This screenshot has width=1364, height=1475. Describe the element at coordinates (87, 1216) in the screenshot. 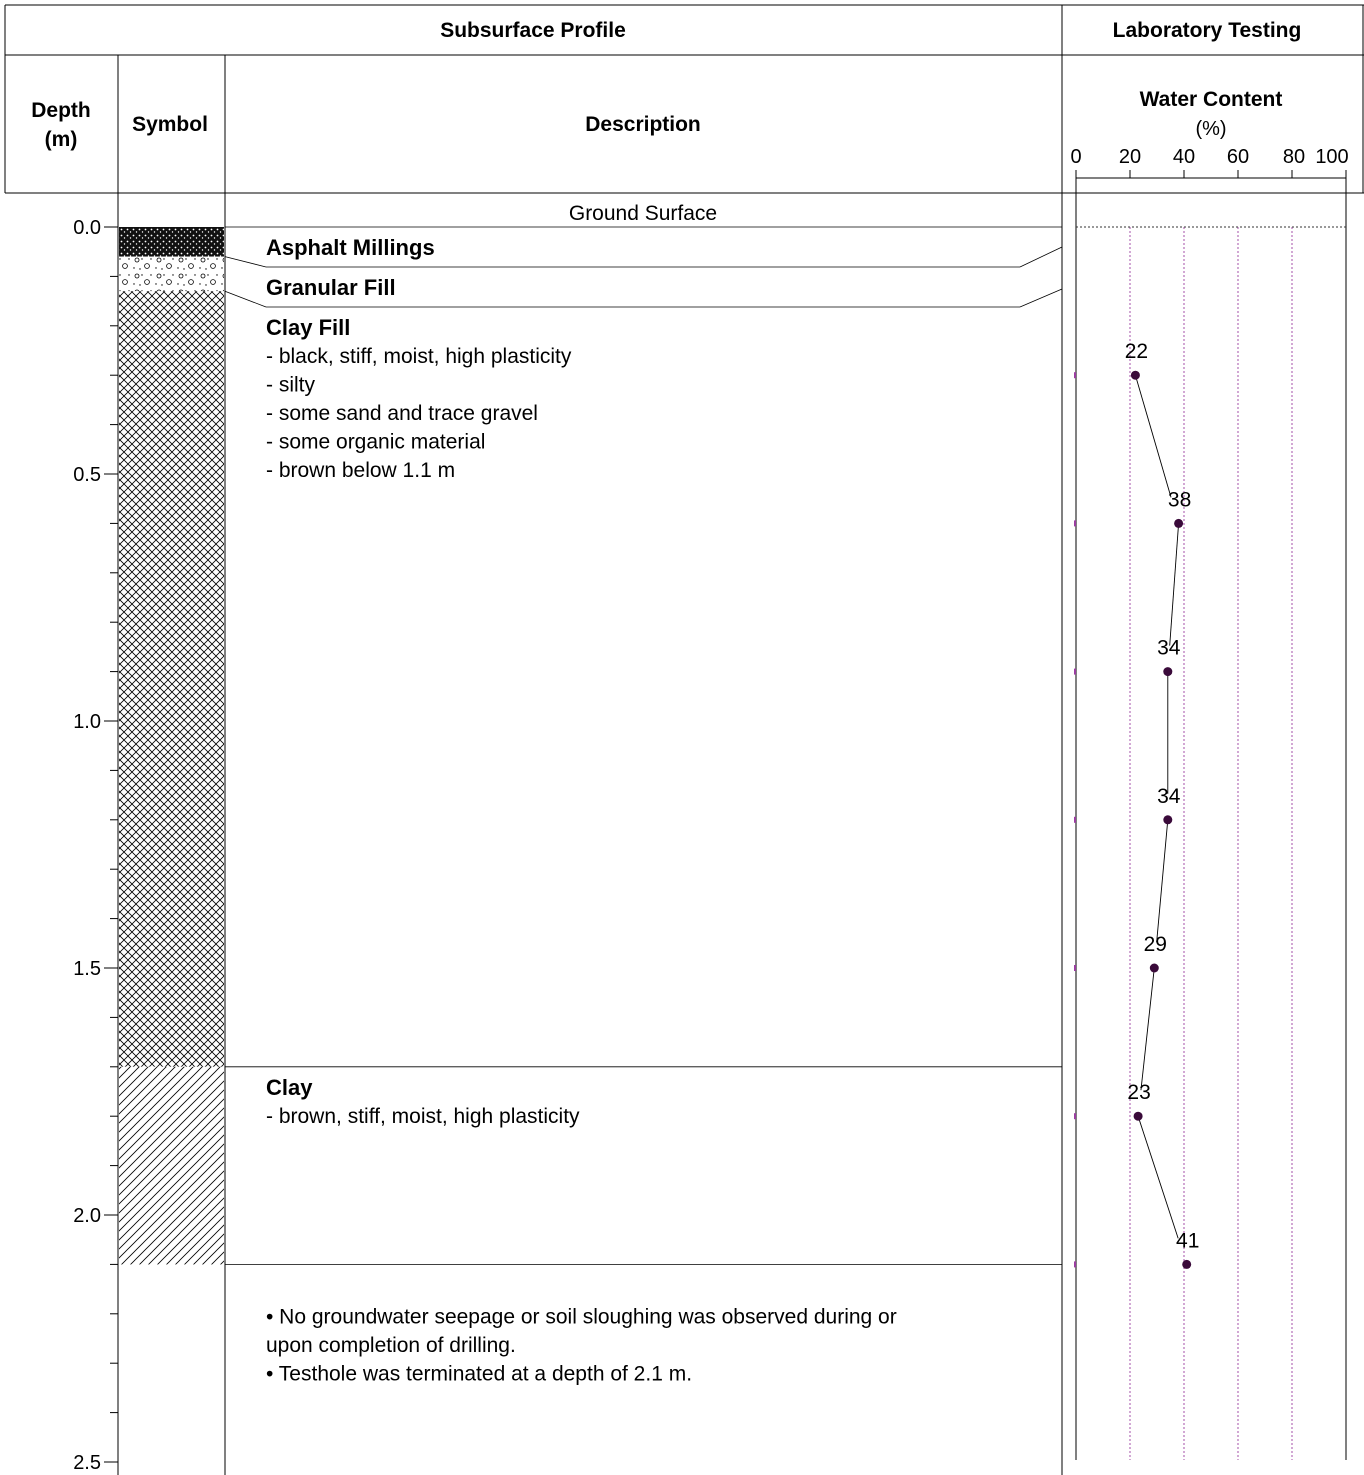

I see `depth-tick-label: 2.0` at that location.